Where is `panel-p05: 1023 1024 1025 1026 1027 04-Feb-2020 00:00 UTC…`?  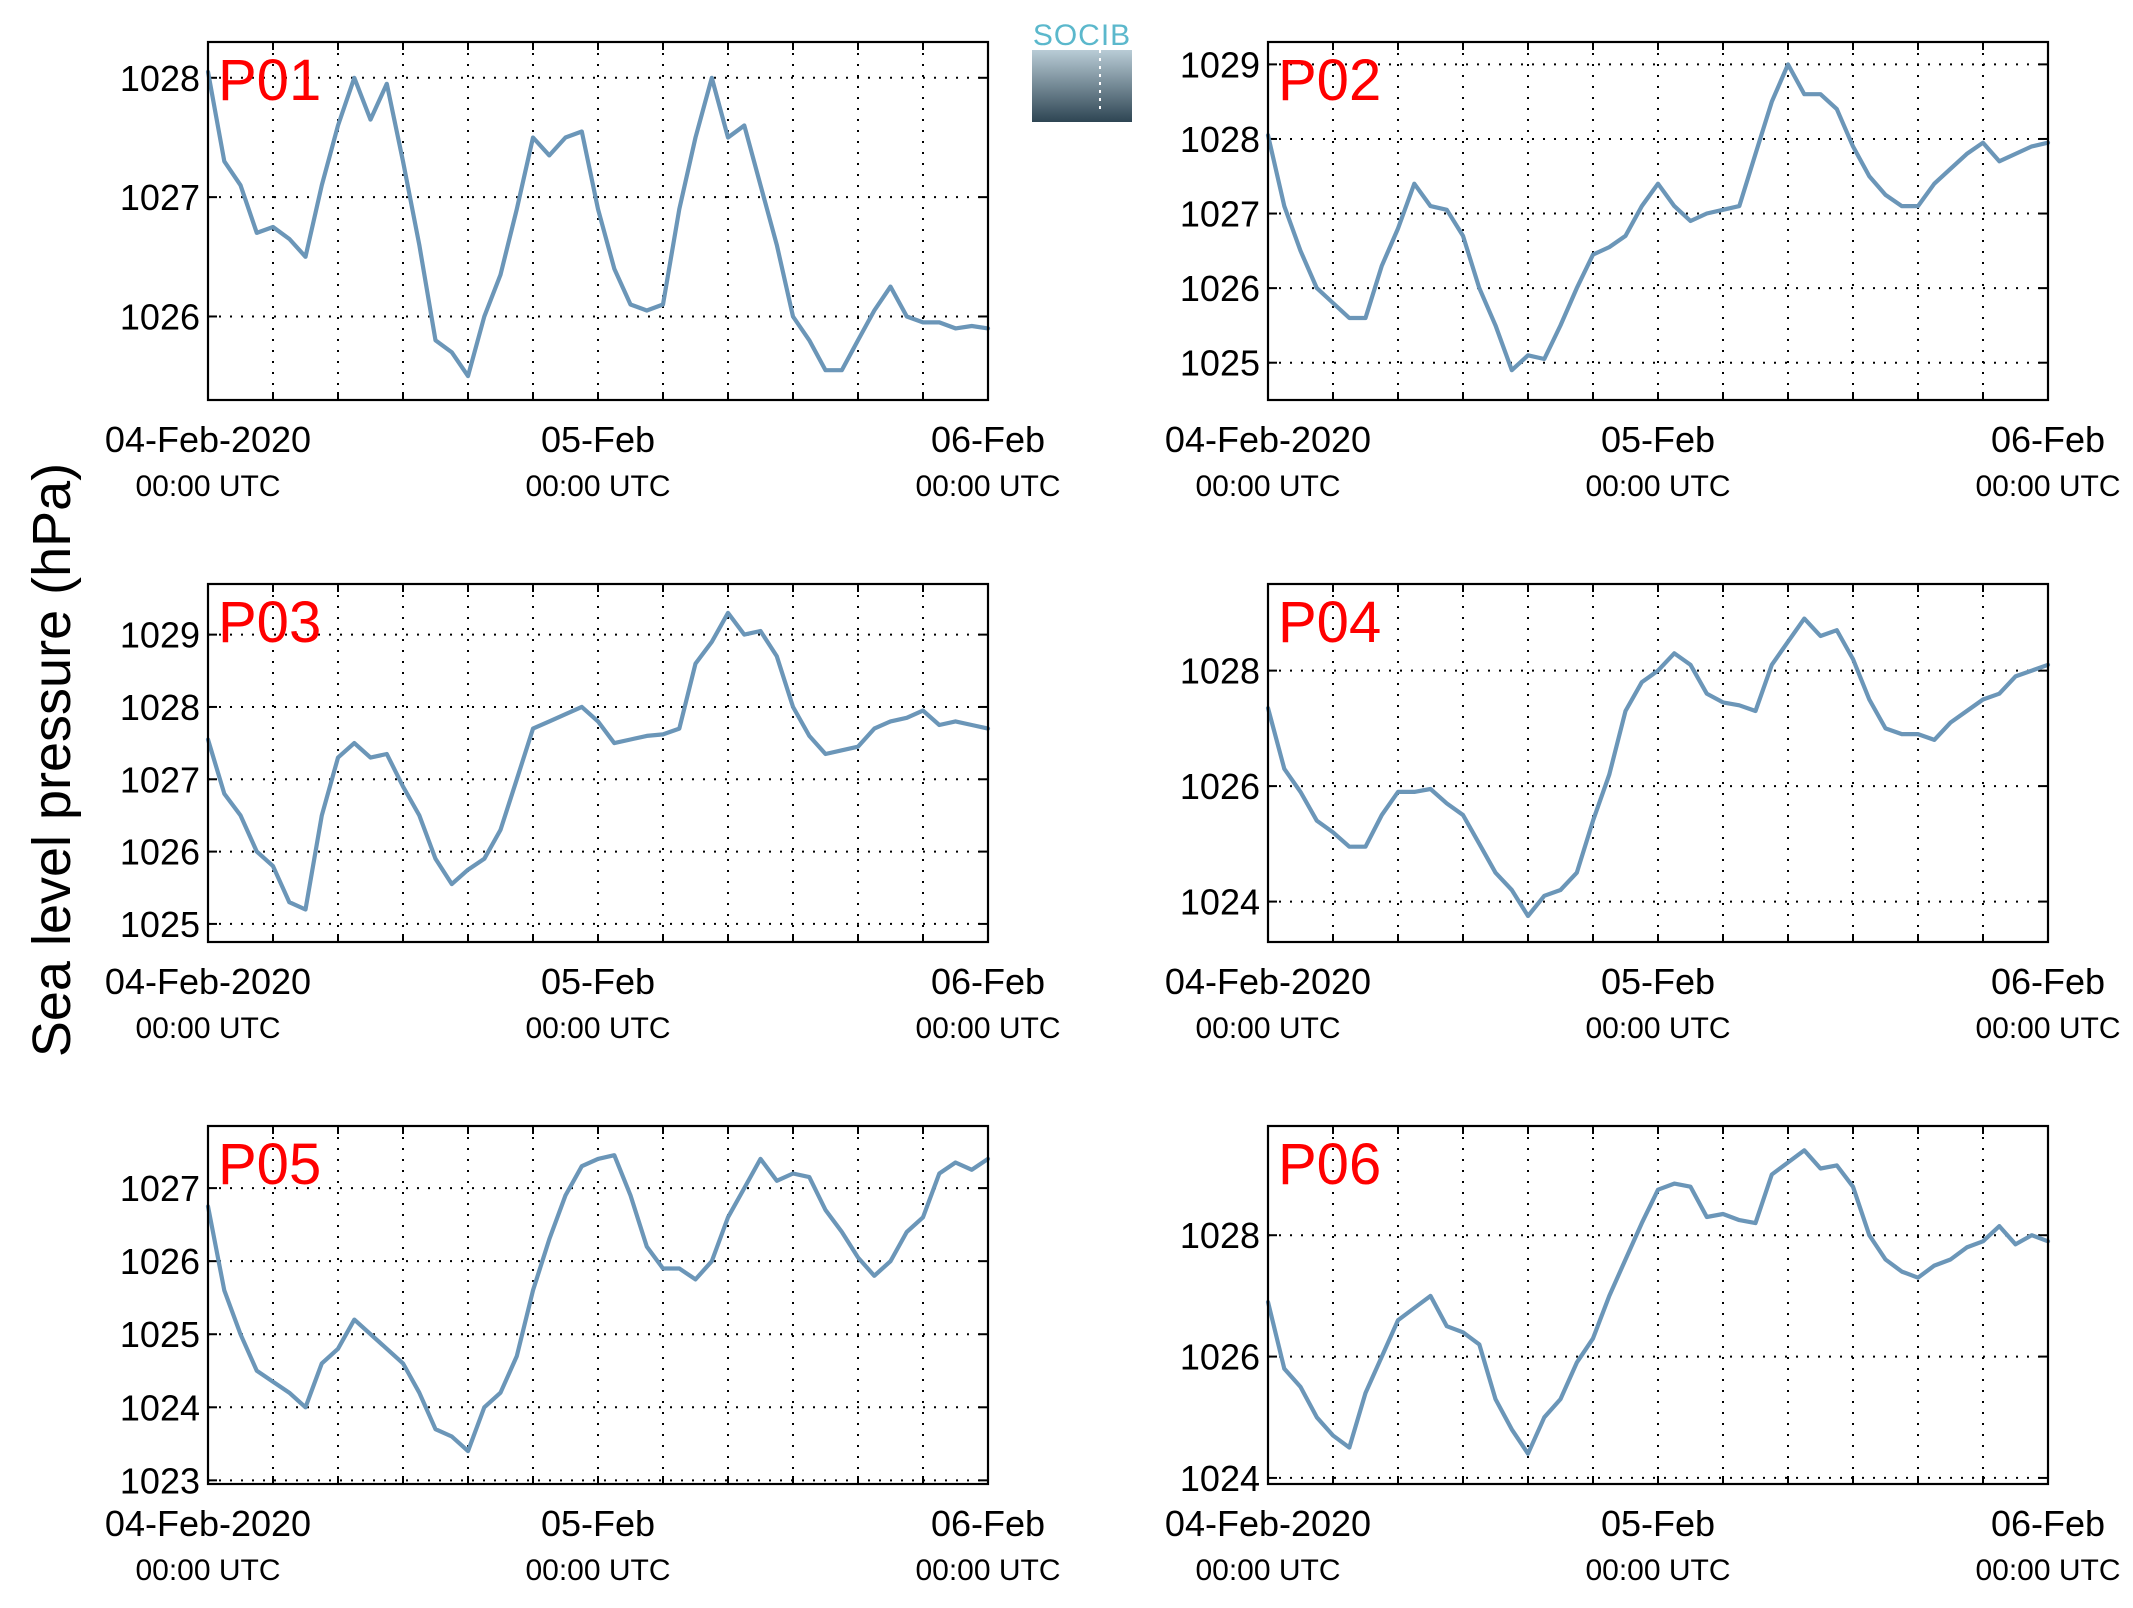 panel-p05: 1023 1024 1025 1026 1027 04-Feb-2020 00:00 UTC… is located at coordinates (583, 1355).